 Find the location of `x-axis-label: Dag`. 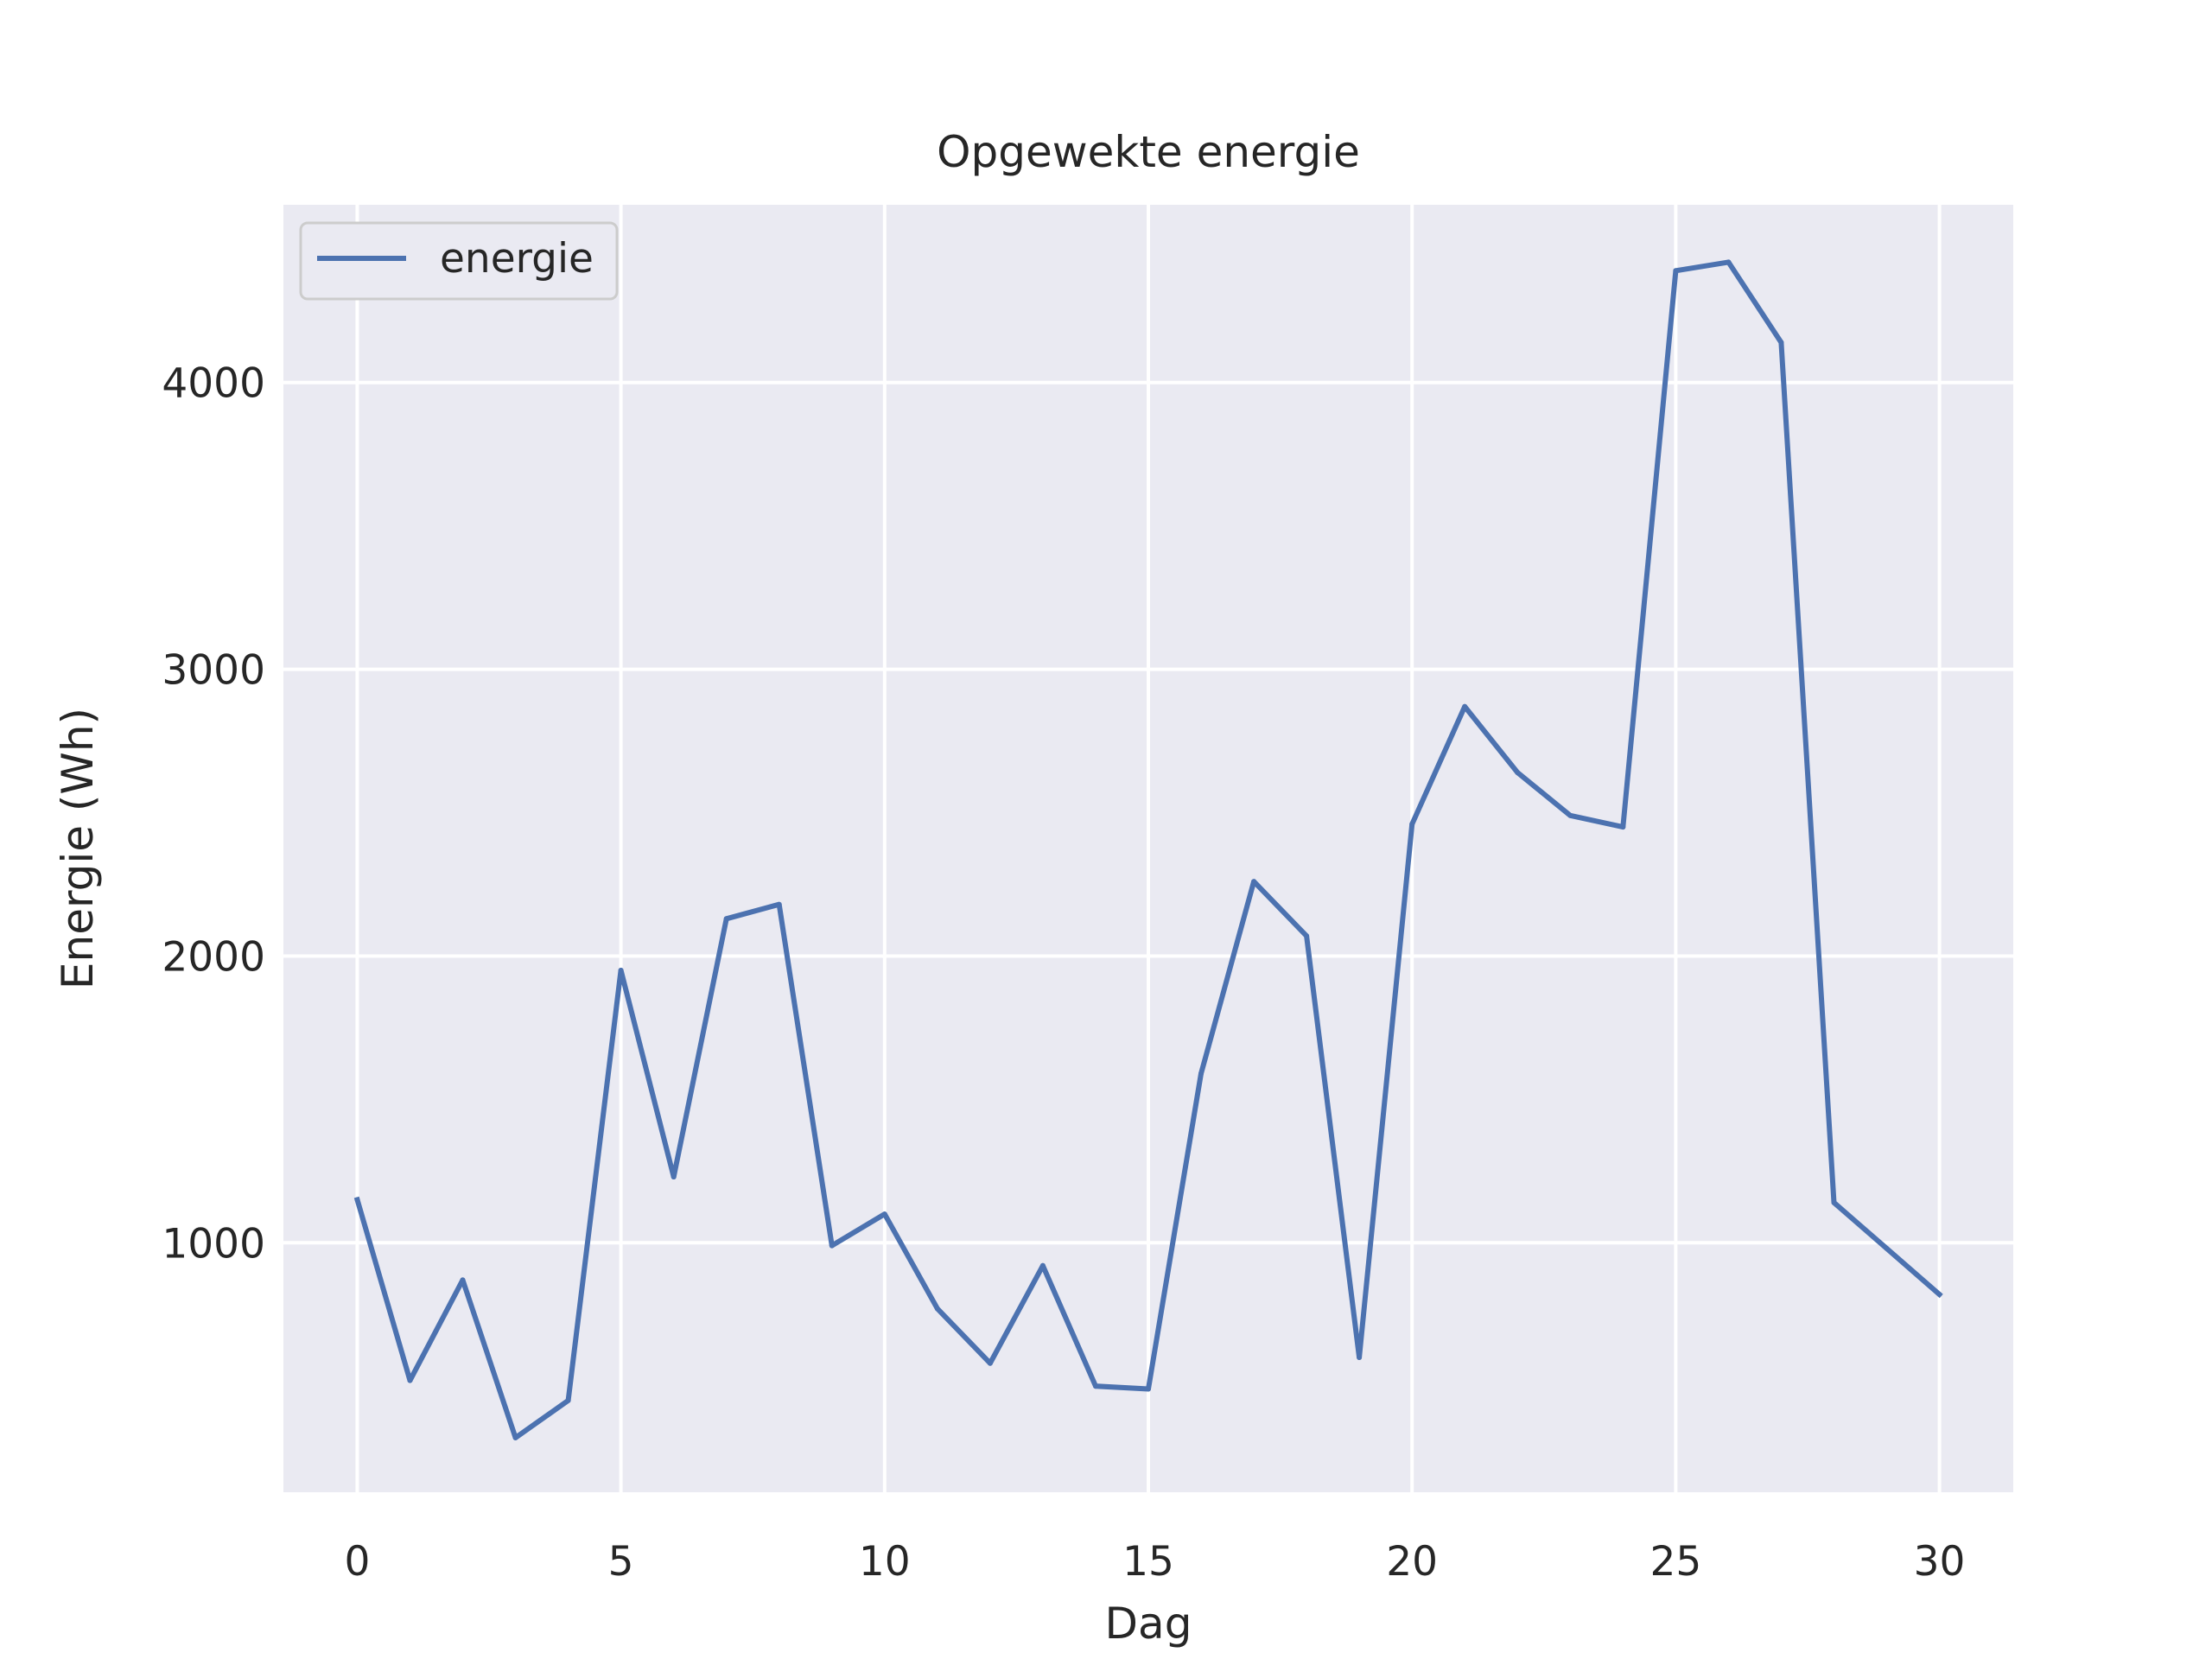

x-axis-label: Dag is located at coordinates (1148, 1624).